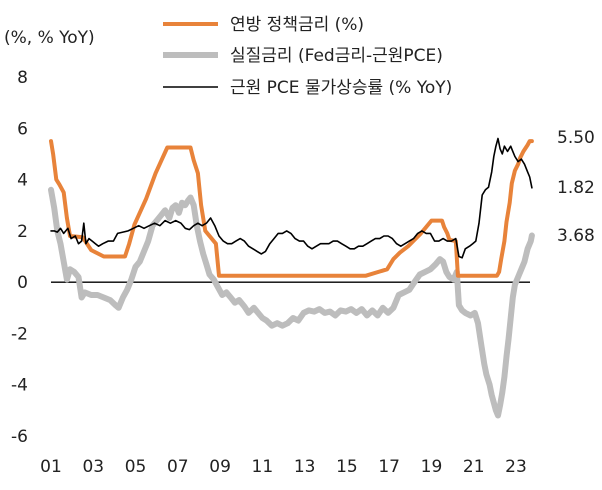 The width and height of the screenshot is (602, 490). Describe the element at coordinates (19, 437) in the screenshot. I see `y-tick-label: -6` at that location.